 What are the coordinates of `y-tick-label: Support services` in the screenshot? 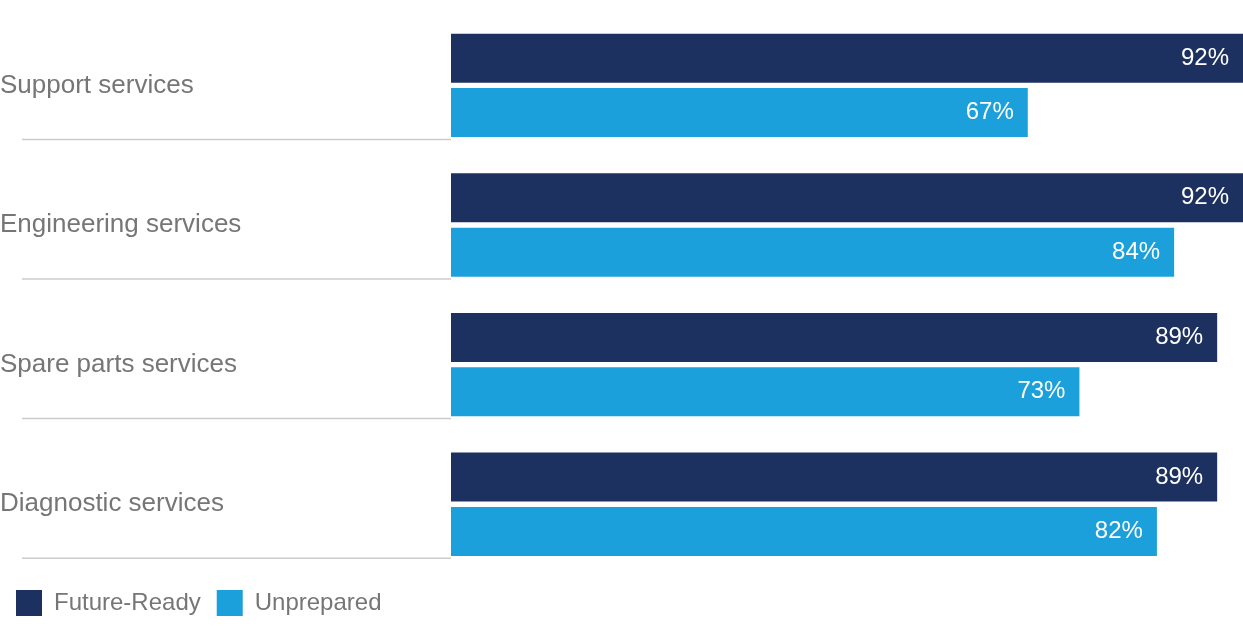 It's located at (97, 83).